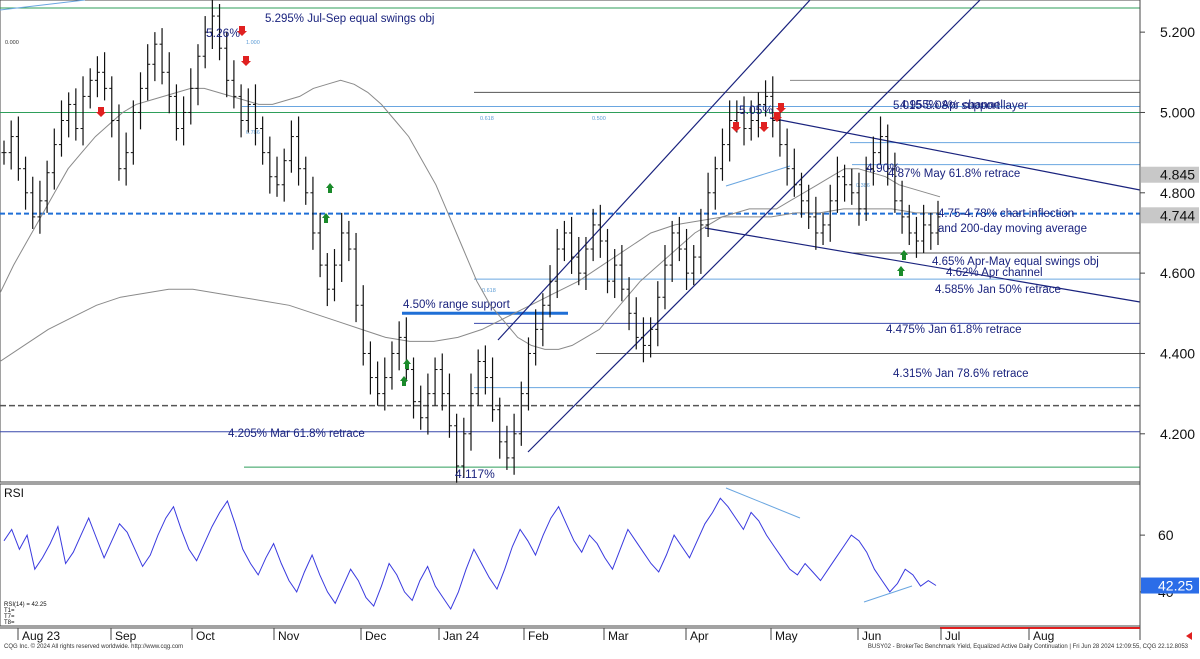 The height and width of the screenshot is (659, 1200). Describe the element at coordinates (1177, 434) in the screenshot. I see `price-tick-label-0: 4.200` at that location.